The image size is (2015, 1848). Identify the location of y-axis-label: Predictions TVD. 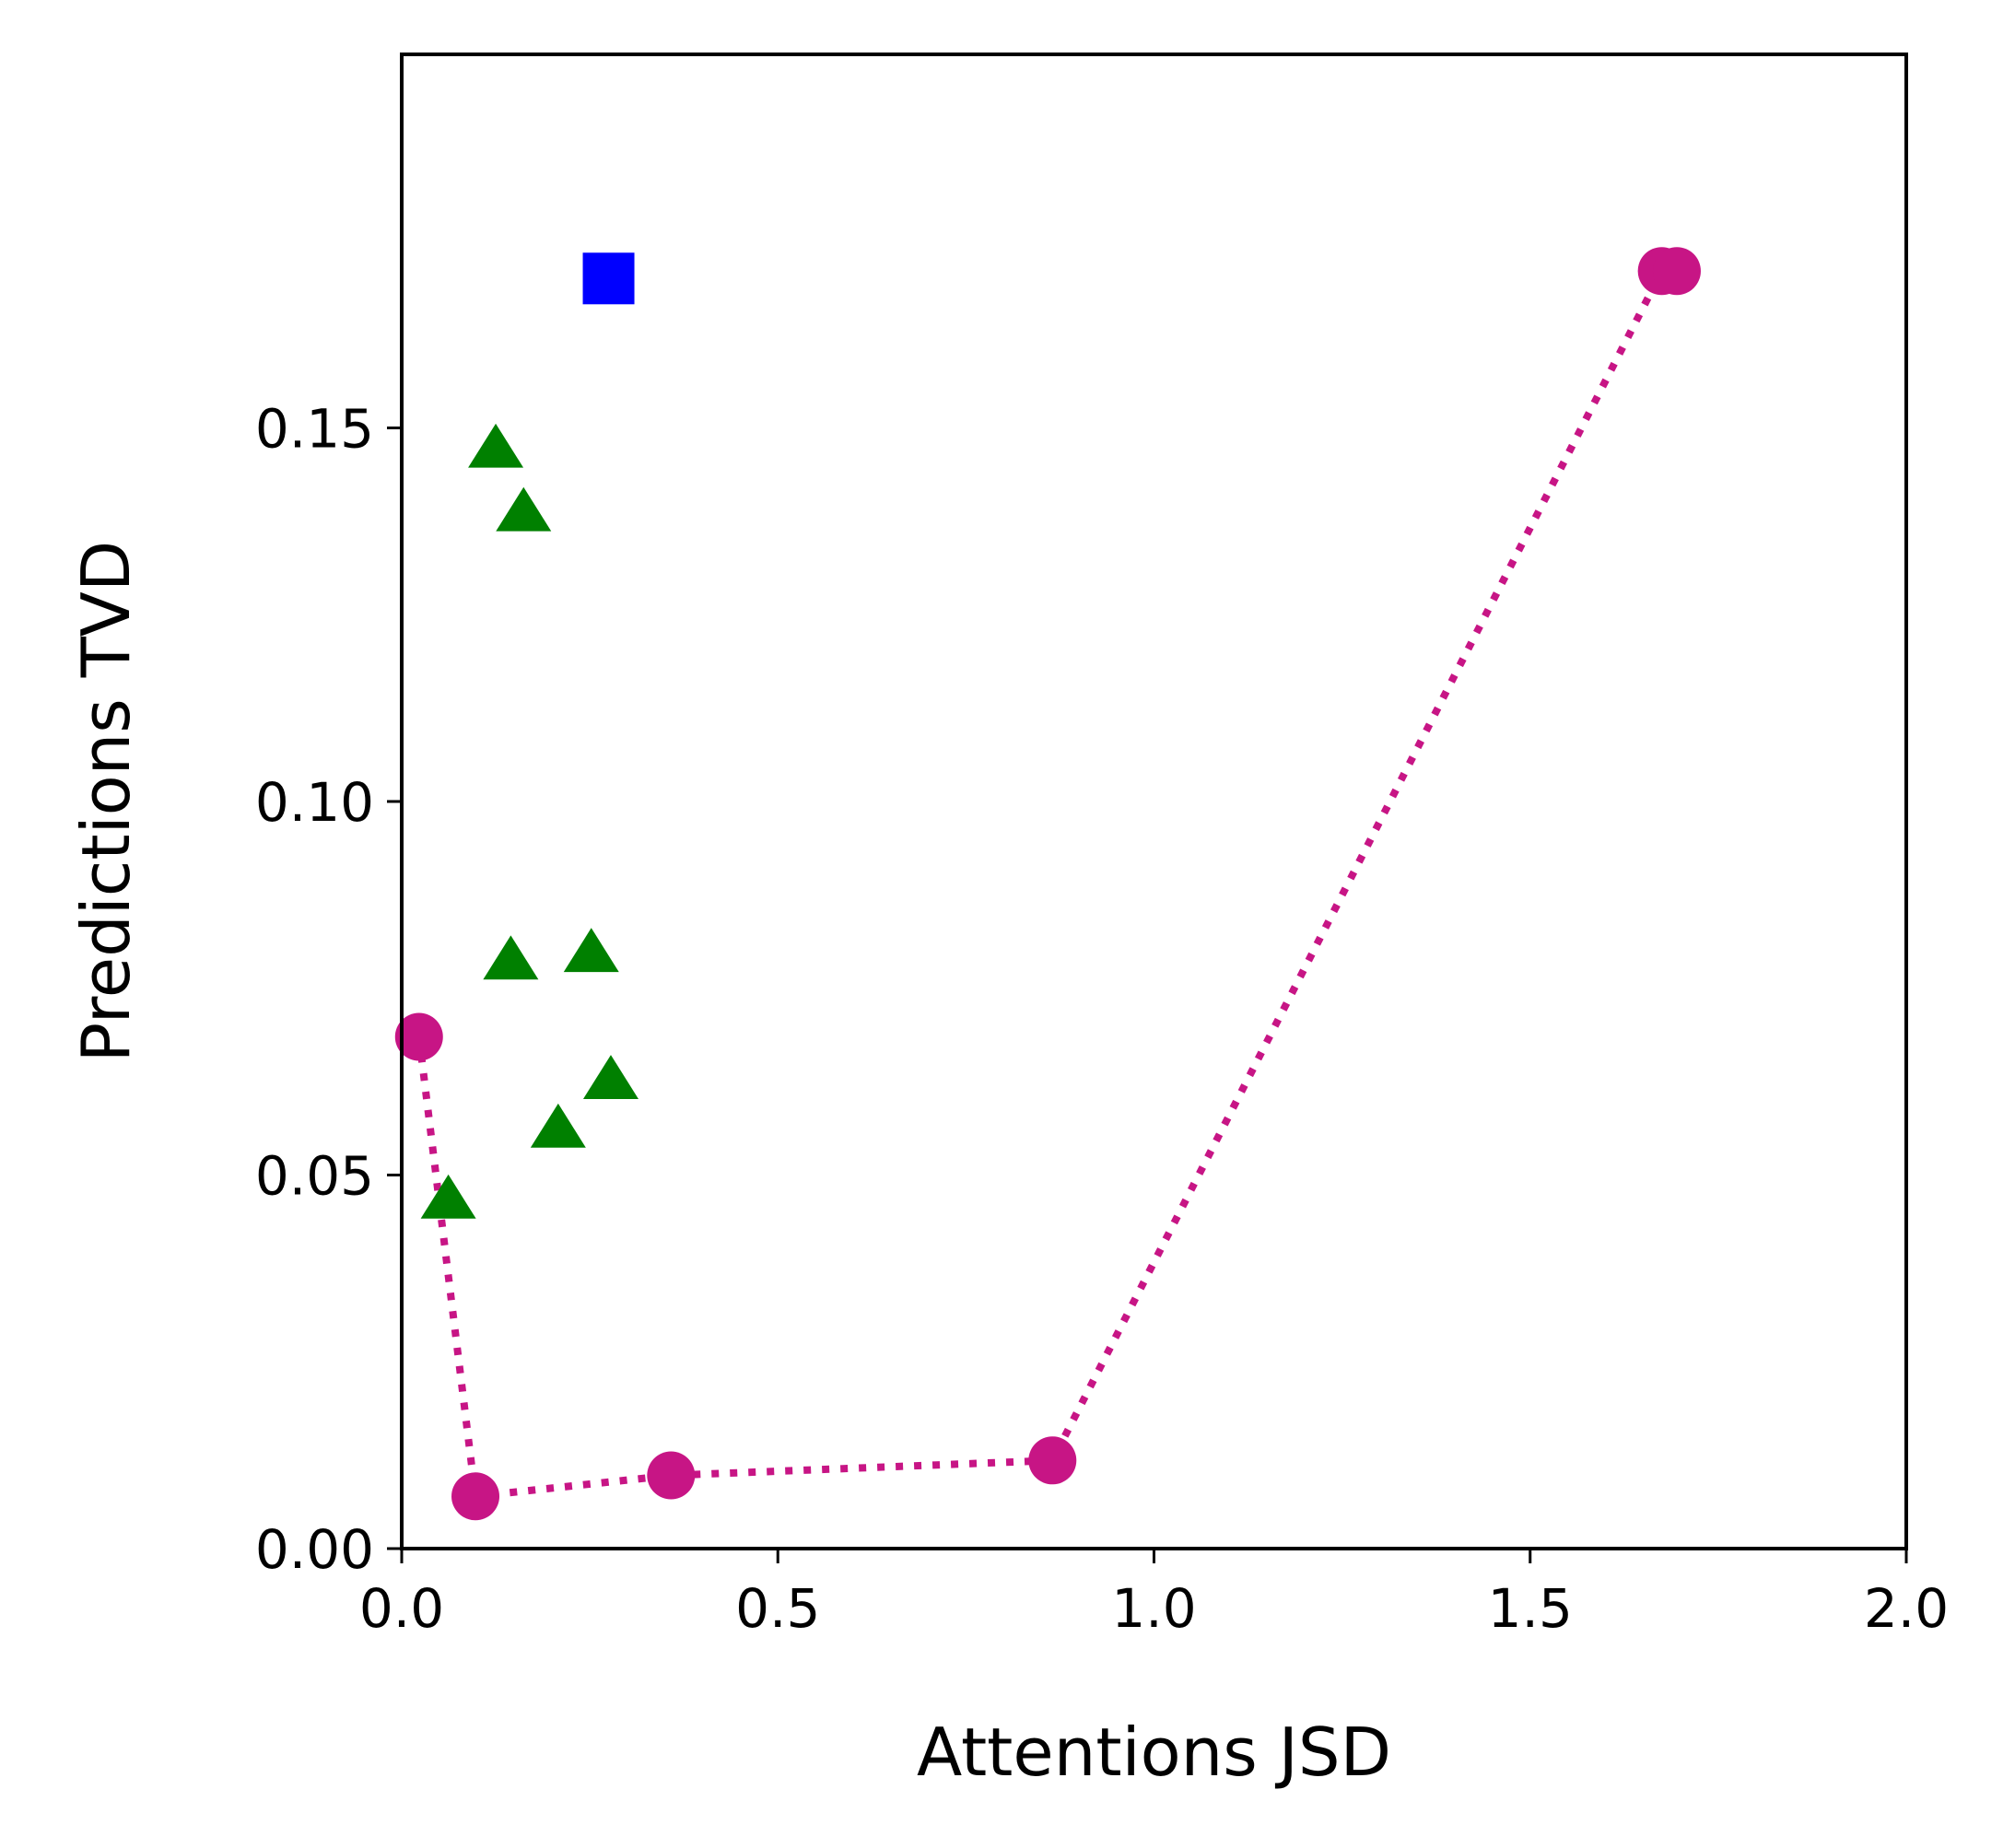
(106, 802).